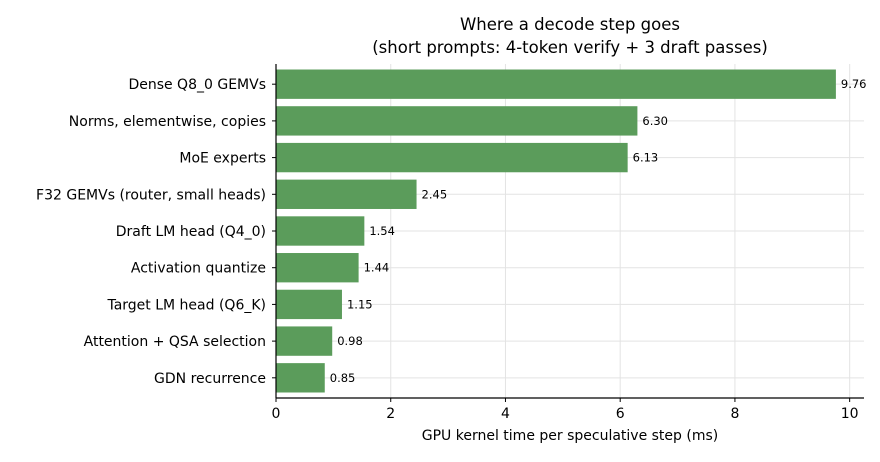  I want to click on bar-value-label: 6.30, so click(655, 121).